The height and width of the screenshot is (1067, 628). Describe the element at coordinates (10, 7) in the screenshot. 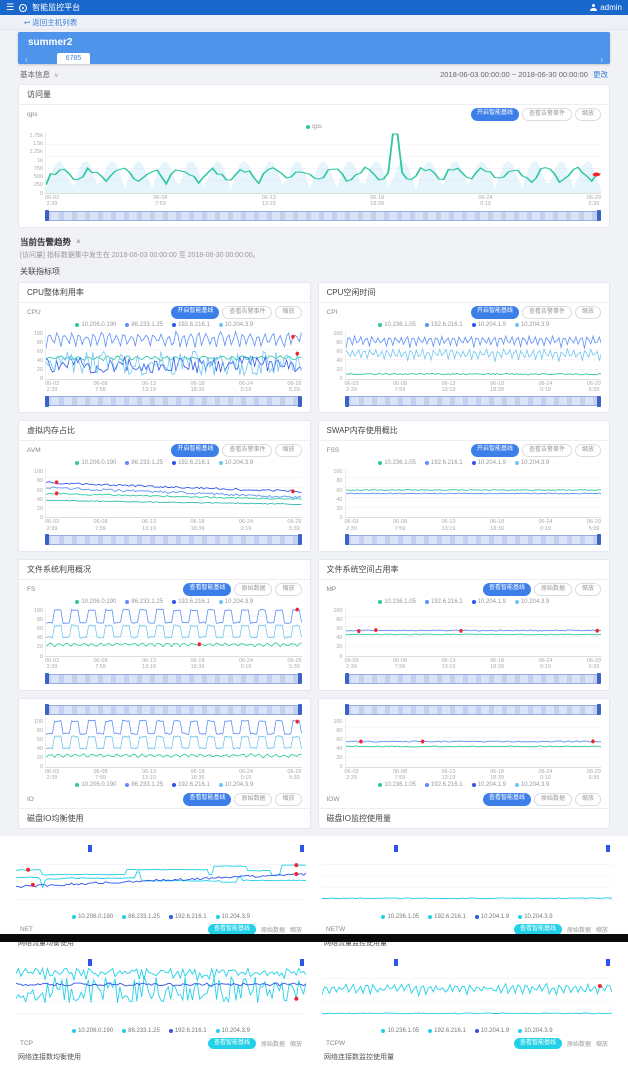

I see `hamburger-menu-icon: ☰` at that location.